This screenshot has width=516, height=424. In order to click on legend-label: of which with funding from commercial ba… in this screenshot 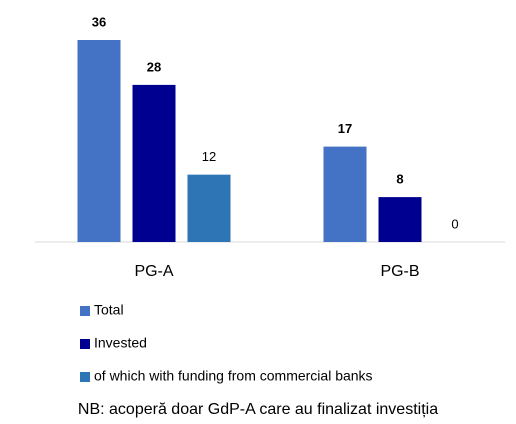, I will do `click(233, 376)`.